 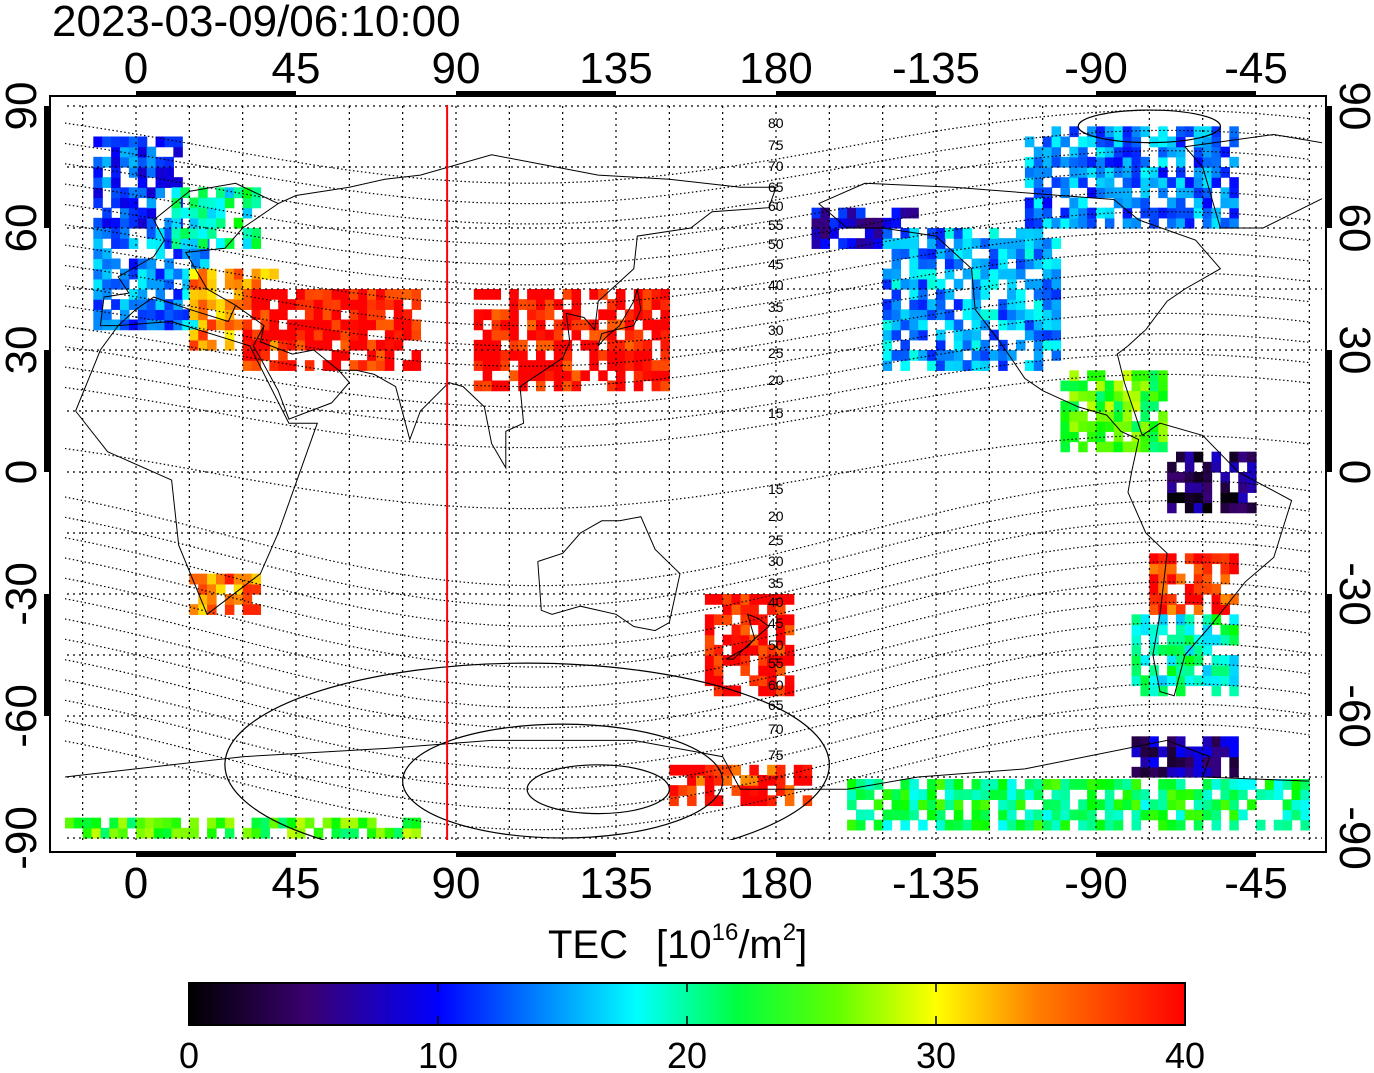 What do you see at coordinates (456, 68) in the screenshot?
I see `lon-tick-label: 90` at bounding box center [456, 68].